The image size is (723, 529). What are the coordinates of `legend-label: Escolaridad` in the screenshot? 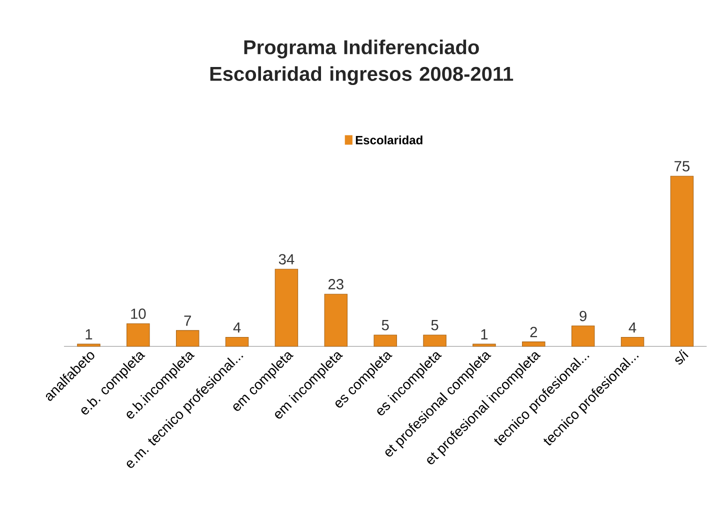 It's located at (389, 140).